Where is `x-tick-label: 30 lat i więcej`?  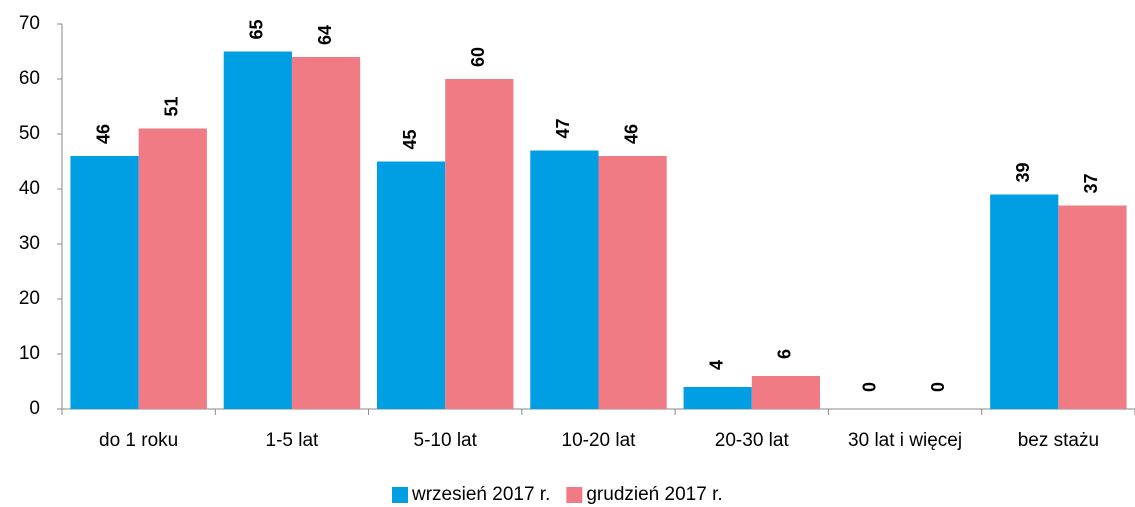 x-tick-label: 30 lat i więcej is located at coordinates (905, 440).